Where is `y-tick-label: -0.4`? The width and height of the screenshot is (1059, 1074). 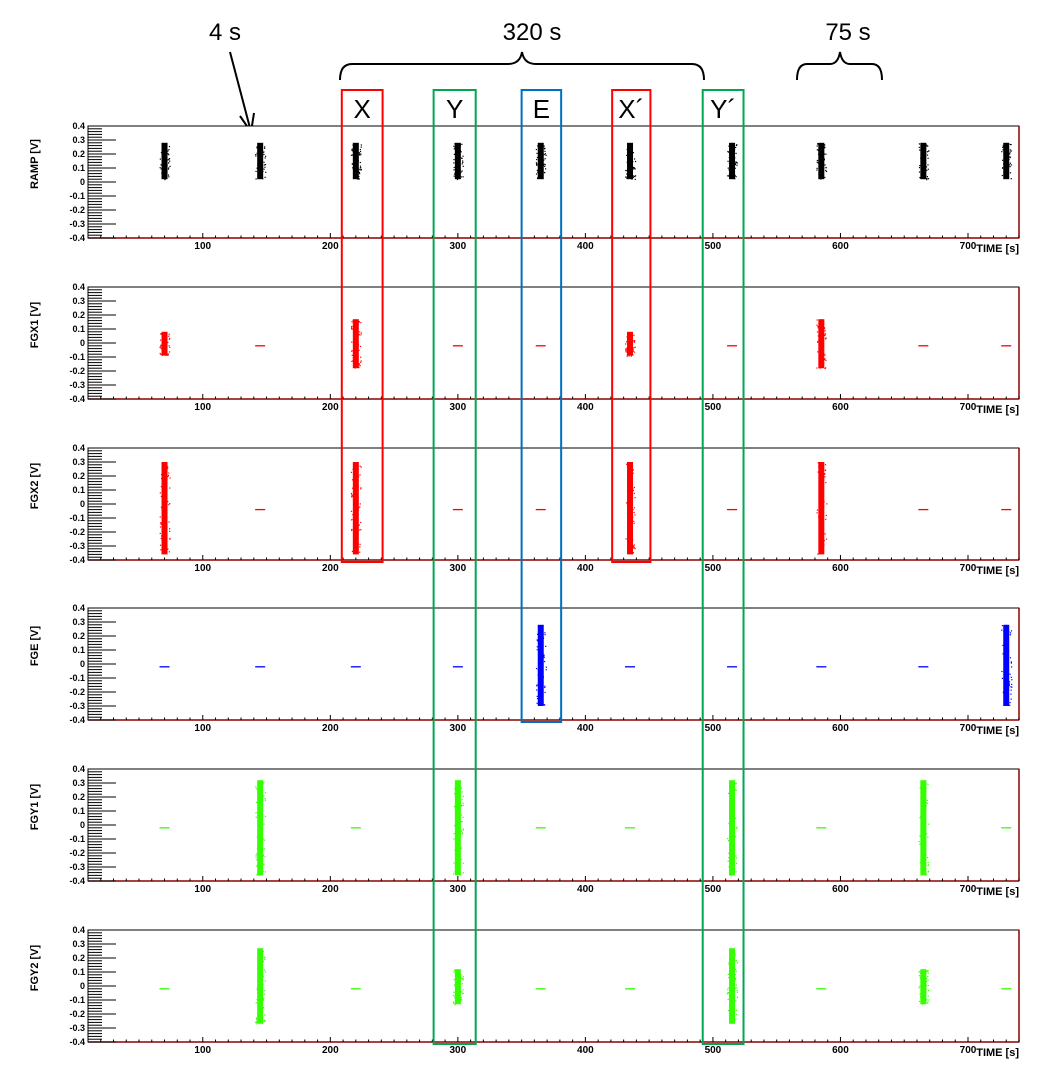
y-tick-label: -0.4 is located at coordinates (77, 1042).